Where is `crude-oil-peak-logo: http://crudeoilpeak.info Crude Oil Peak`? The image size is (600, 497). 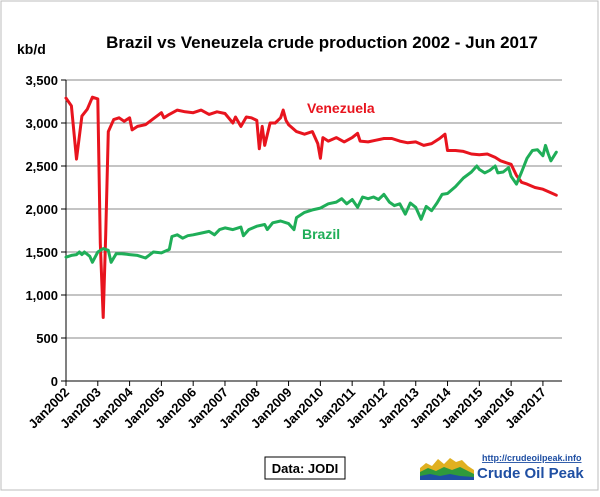
crude-oil-peak-logo: http://crudeoilpeak.info Crude Oil Peak is located at coordinates (502, 467).